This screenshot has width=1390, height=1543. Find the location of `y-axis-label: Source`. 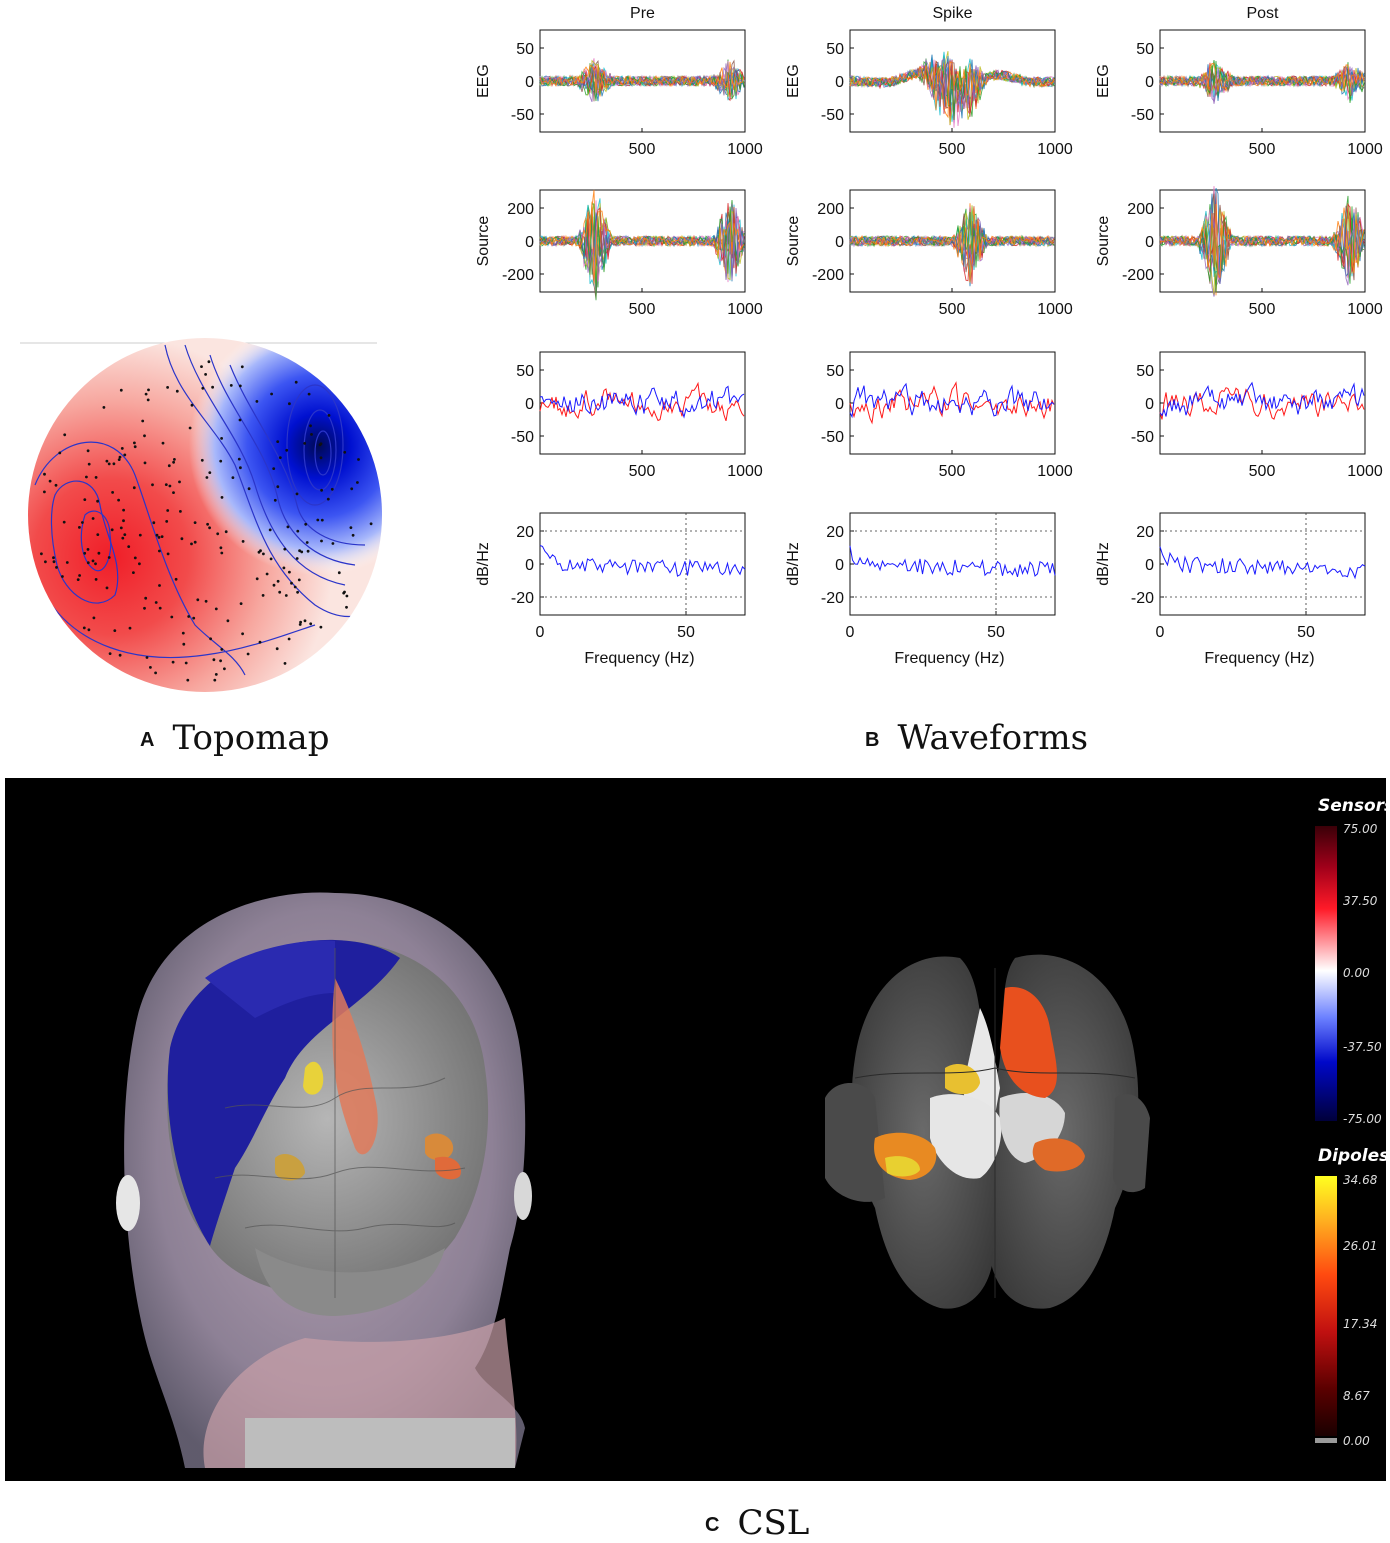

y-axis-label: Source is located at coordinates (1103, 241).